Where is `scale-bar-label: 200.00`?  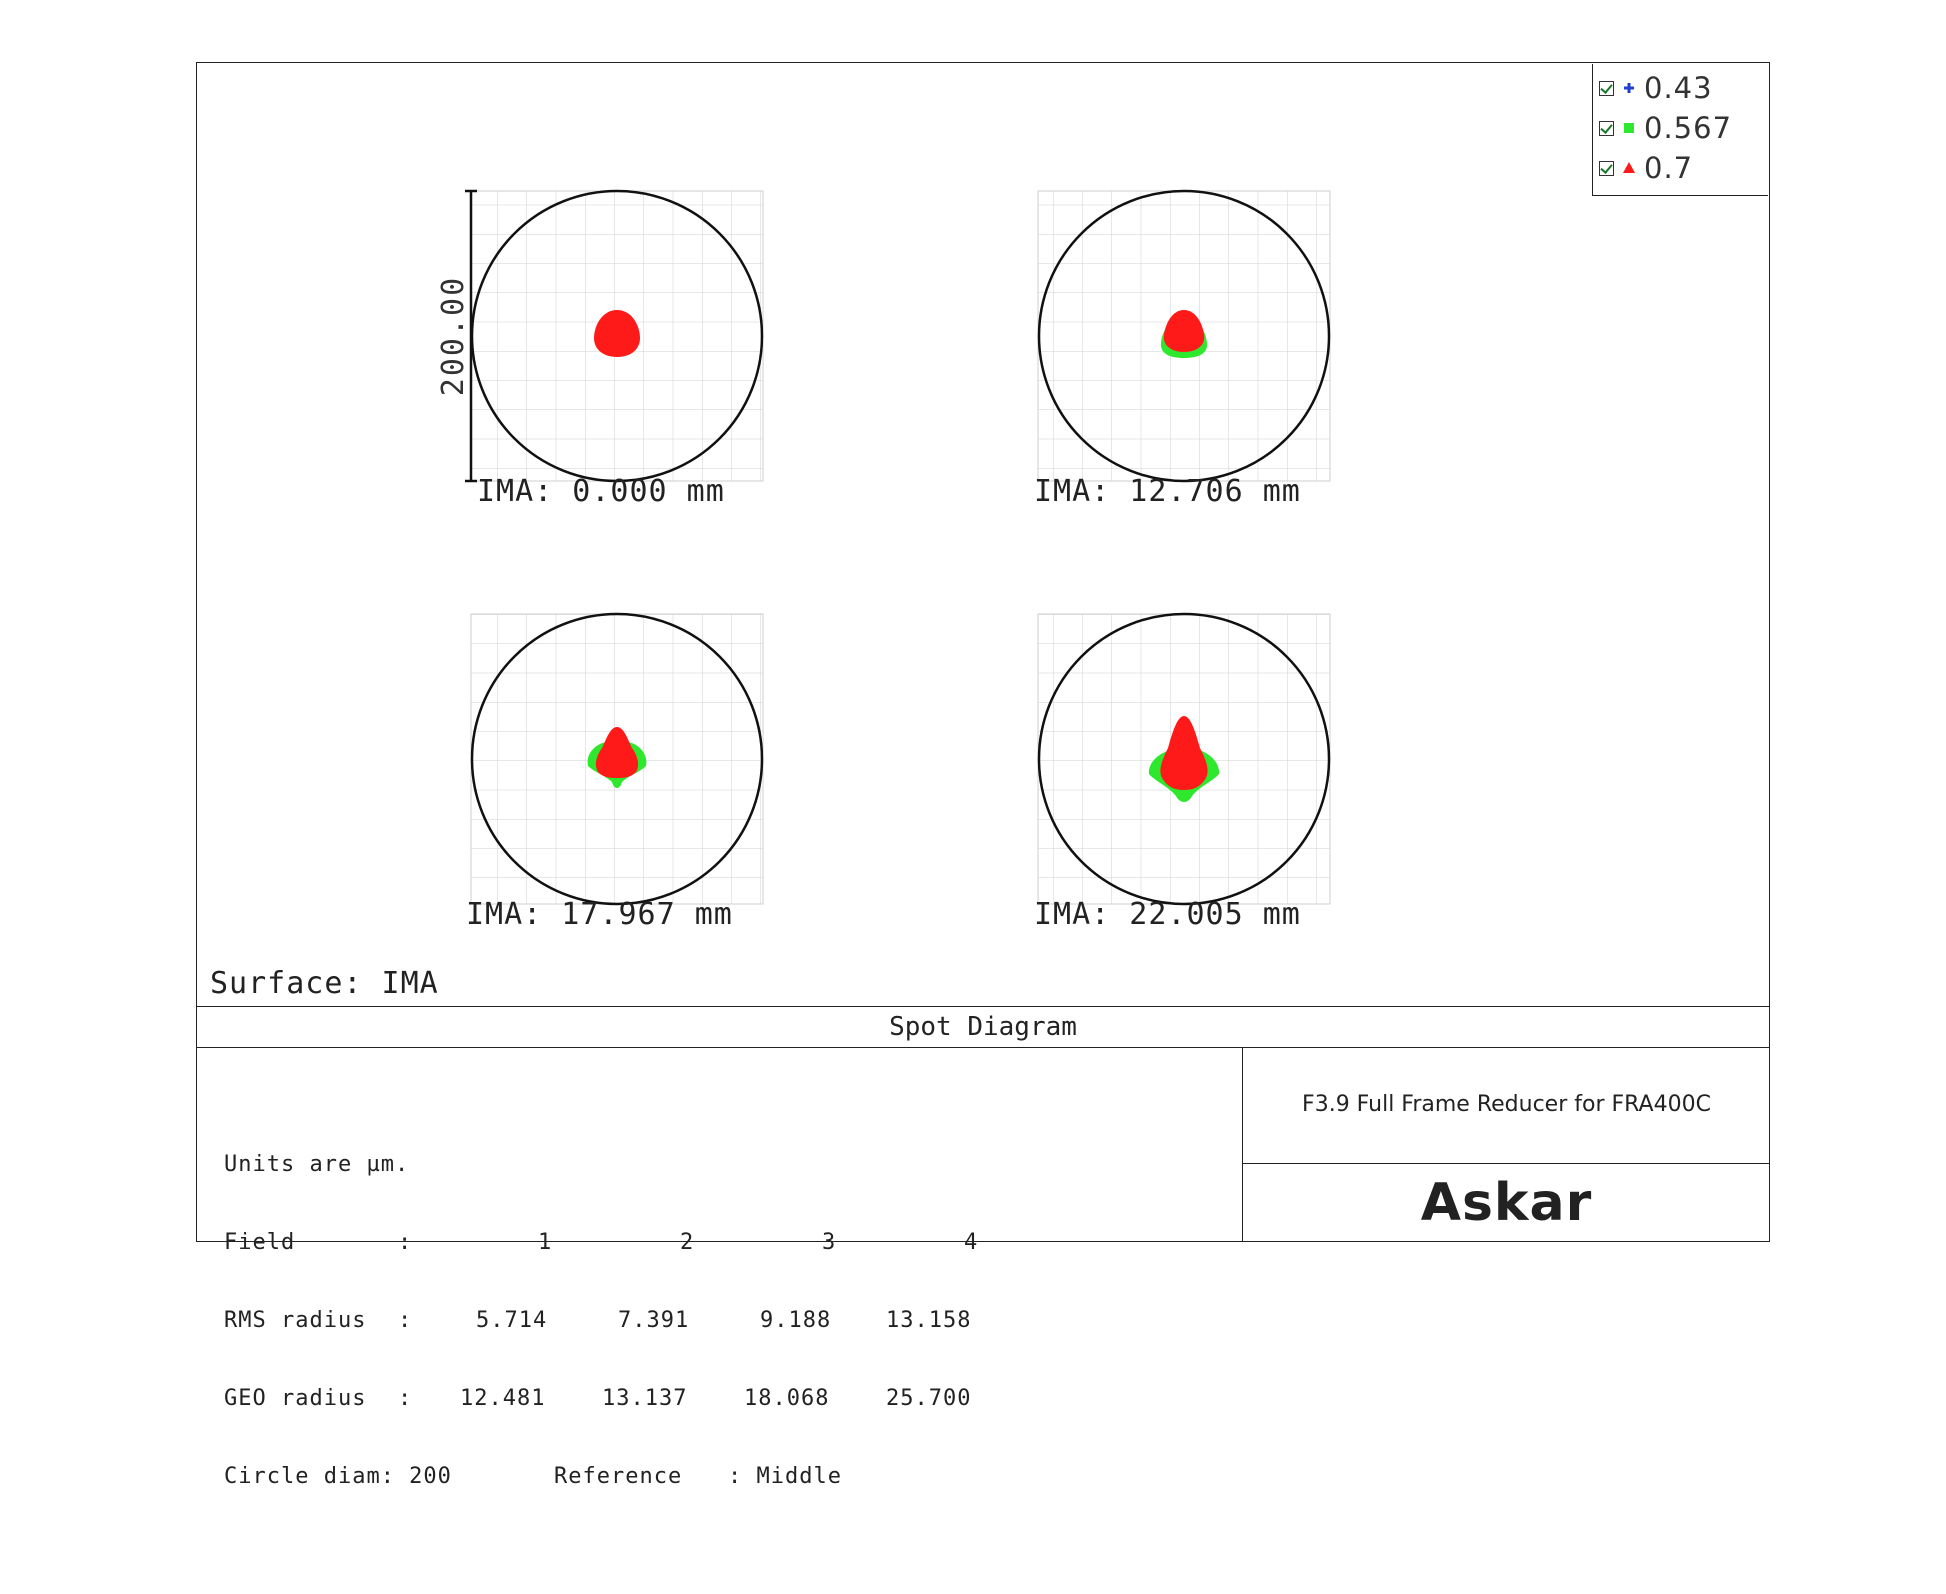 scale-bar-label: 200.00 is located at coordinates (453, 336).